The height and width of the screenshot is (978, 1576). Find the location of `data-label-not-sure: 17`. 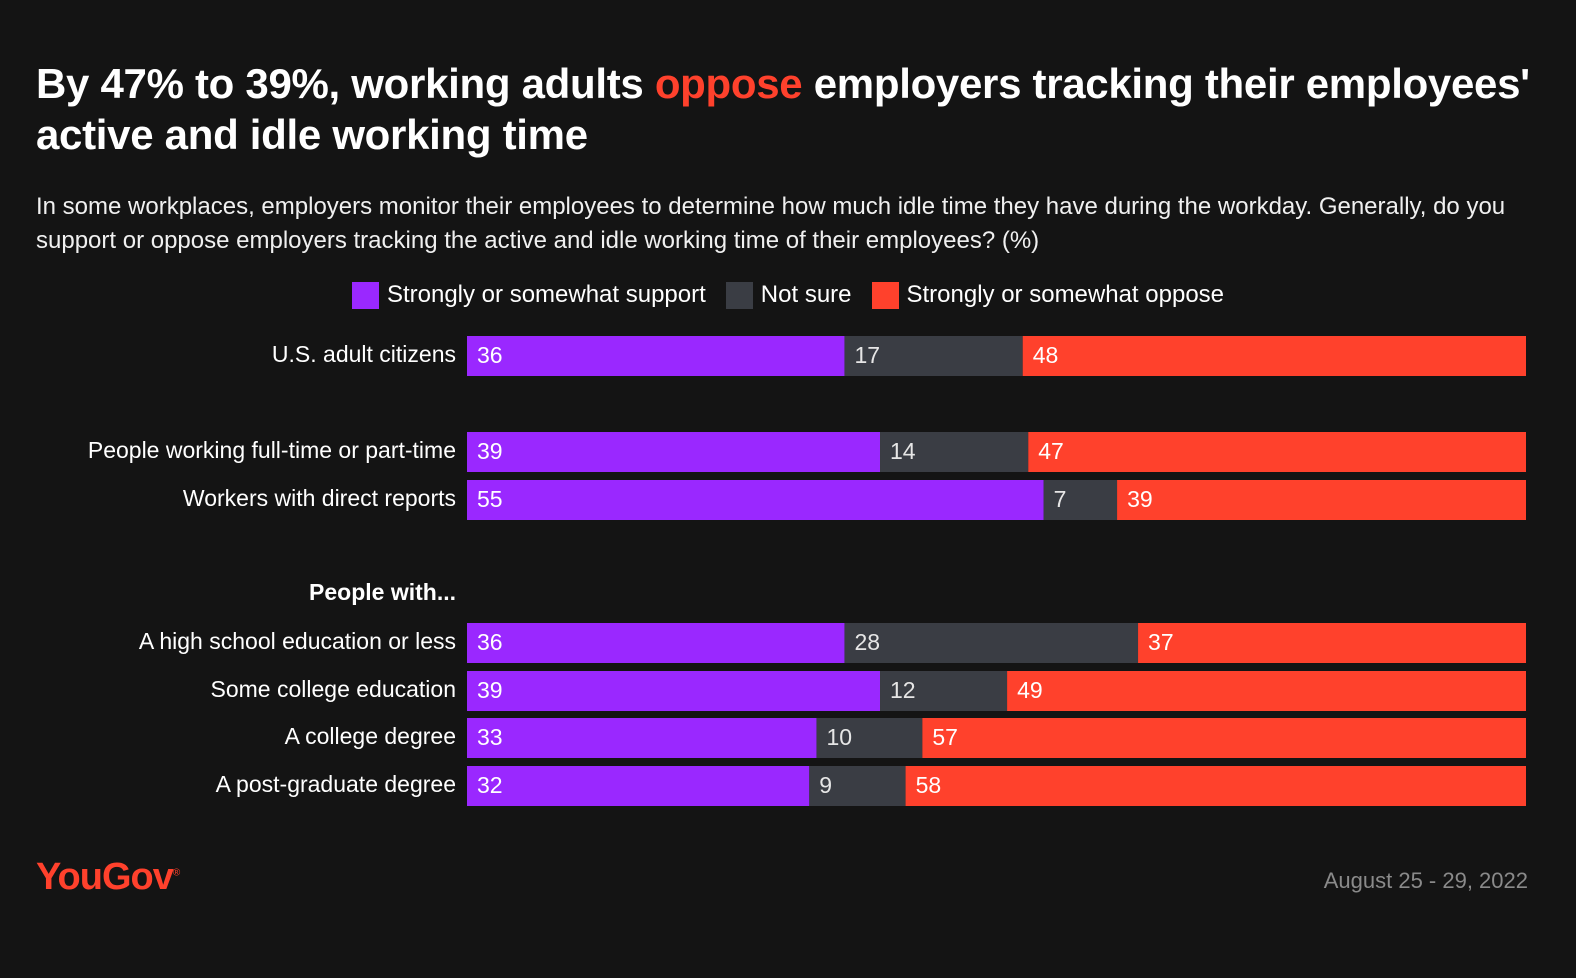

data-label-not-sure: 17 is located at coordinates (867, 355).